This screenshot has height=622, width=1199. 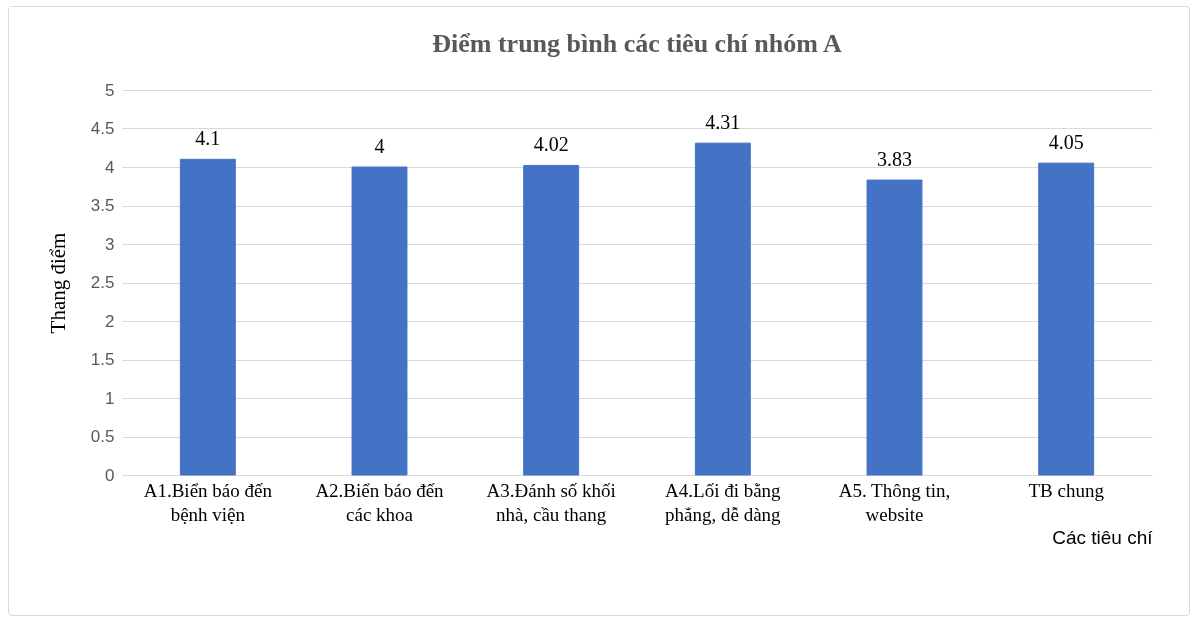 What do you see at coordinates (102, 128) in the screenshot?
I see `y-tick-label: 4.5` at bounding box center [102, 128].